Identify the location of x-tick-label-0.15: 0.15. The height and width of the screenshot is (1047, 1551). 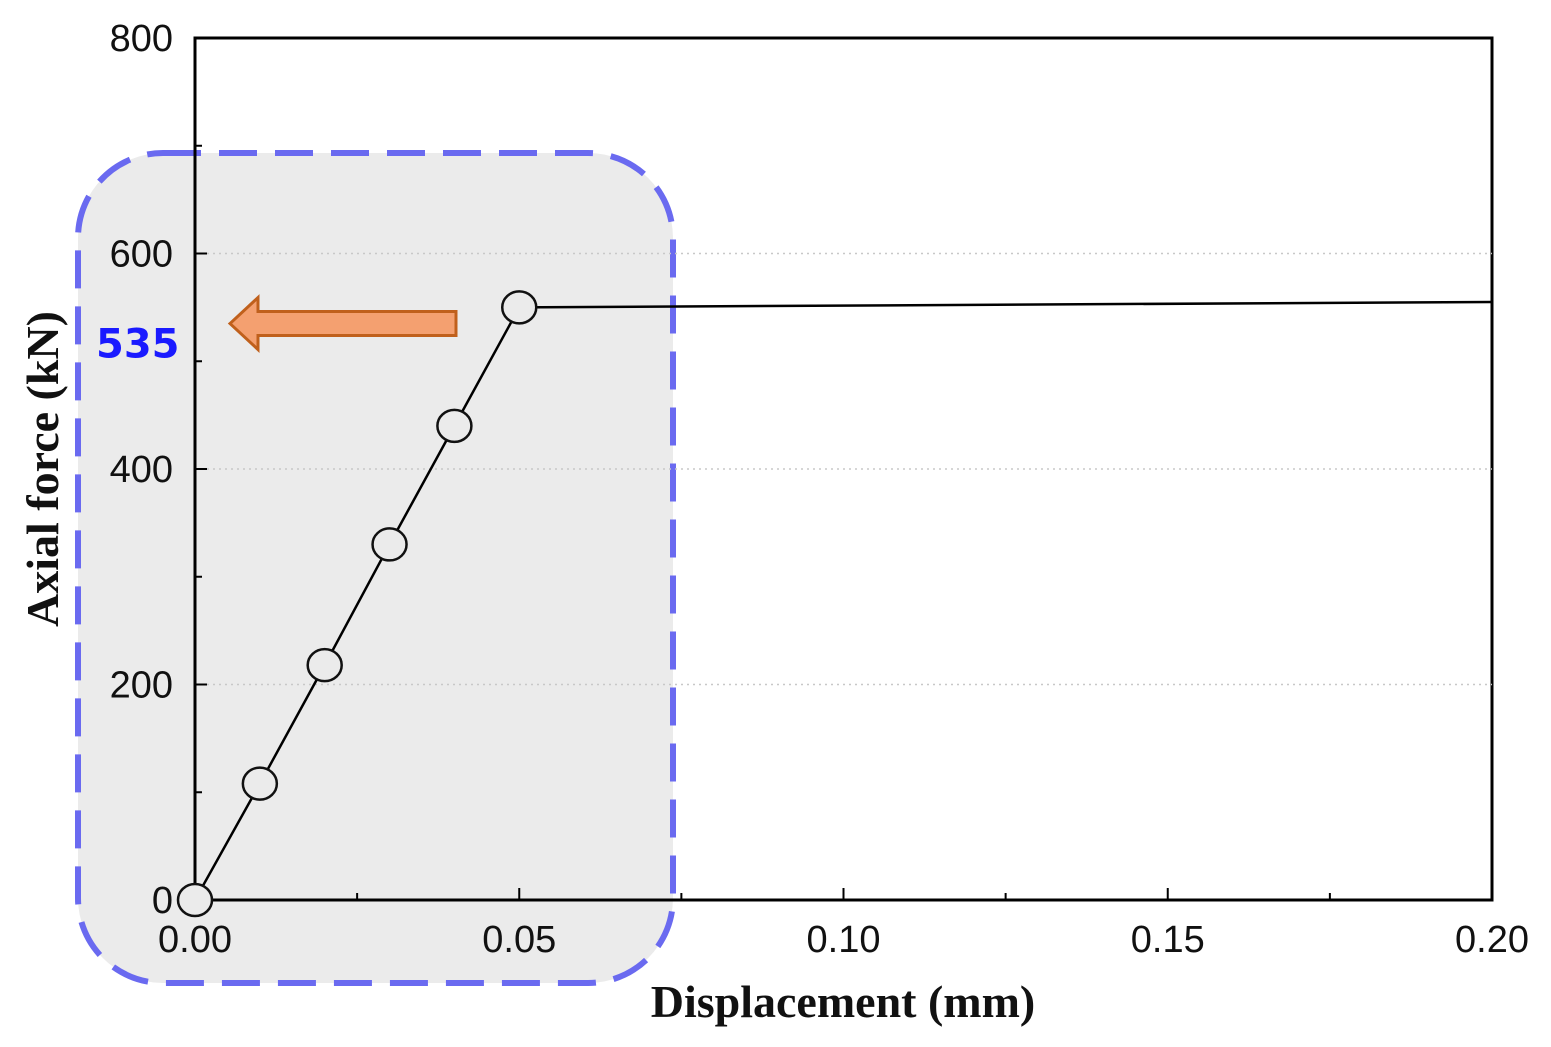
(1168, 940).